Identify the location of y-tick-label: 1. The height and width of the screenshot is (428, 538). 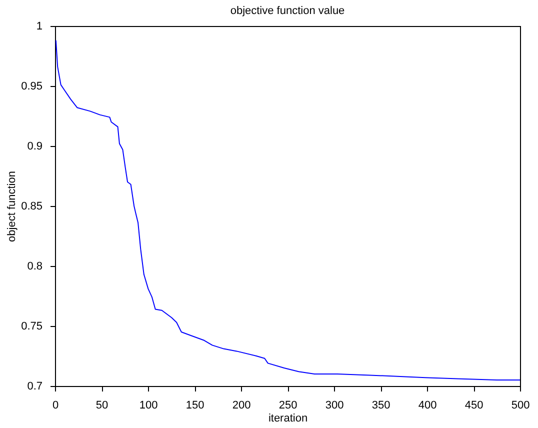
(39, 26).